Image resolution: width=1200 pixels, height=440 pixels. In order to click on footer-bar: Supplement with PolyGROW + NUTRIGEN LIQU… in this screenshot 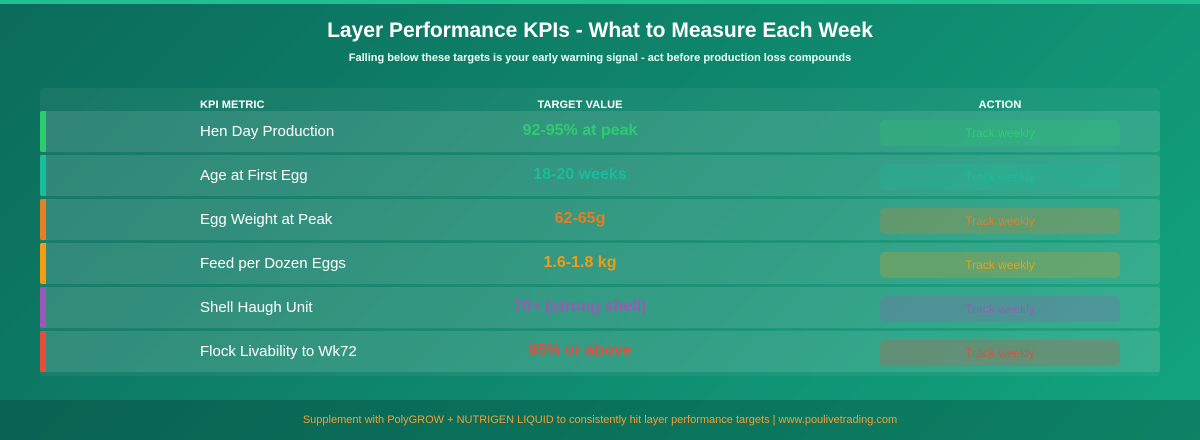, I will do `click(600, 420)`.